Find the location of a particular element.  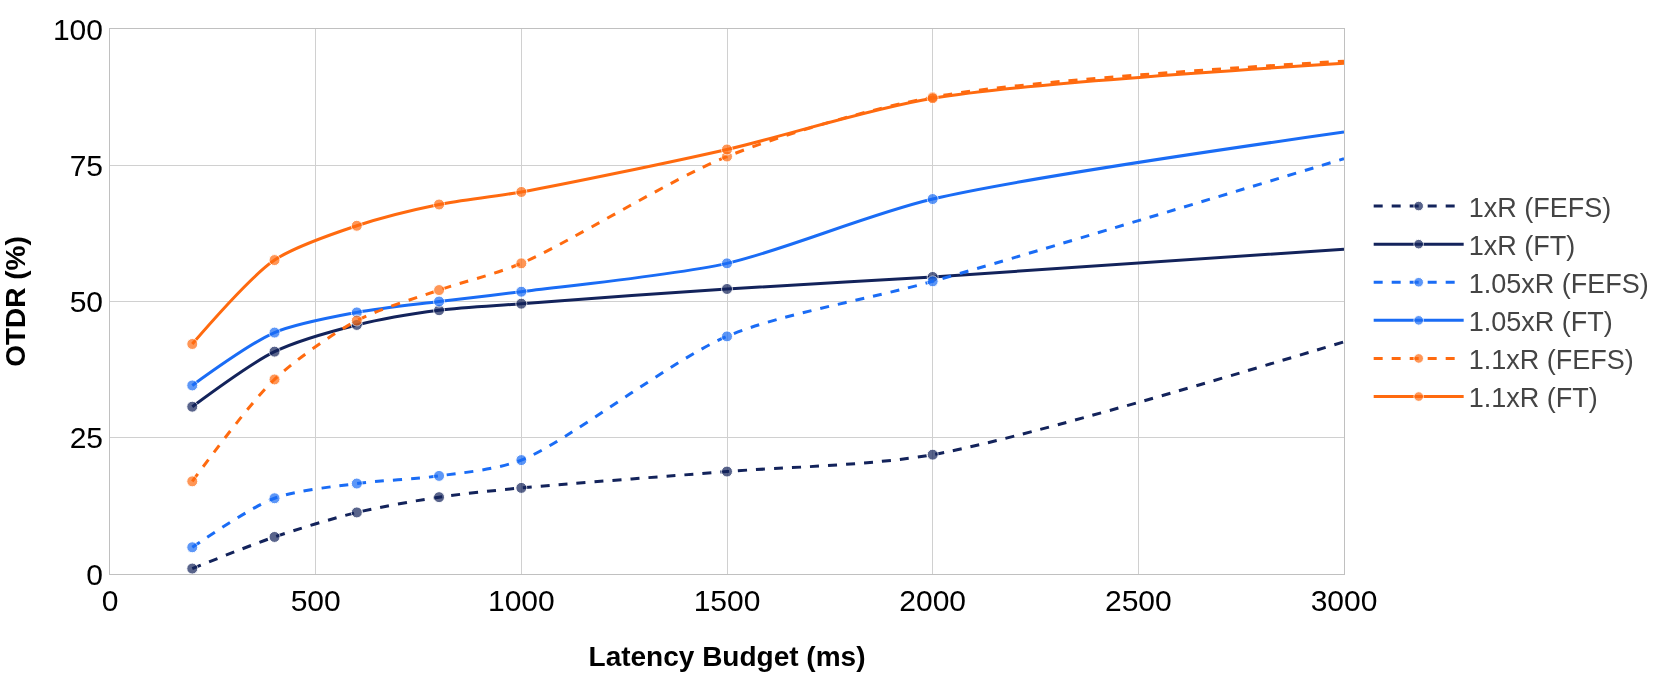

y-tick-label: 50 is located at coordinates (86, 301).